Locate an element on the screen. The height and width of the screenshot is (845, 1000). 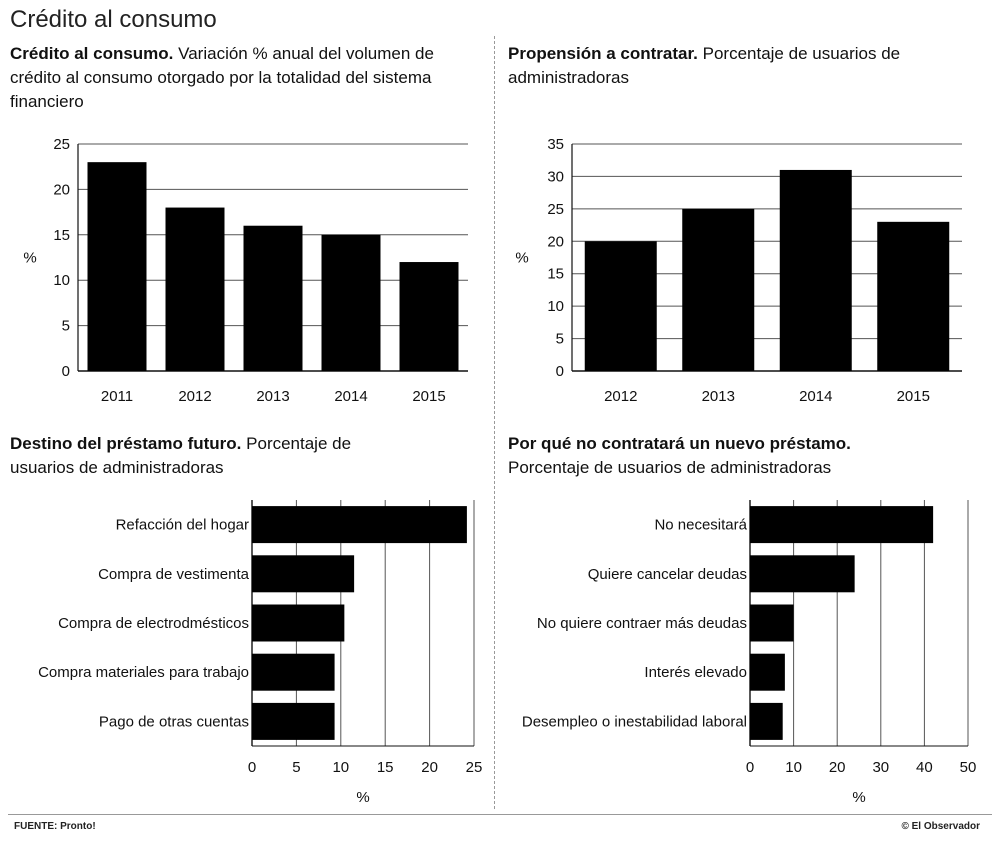
chart3-x-tick-label: 25 is located at coordinates (474, 767).